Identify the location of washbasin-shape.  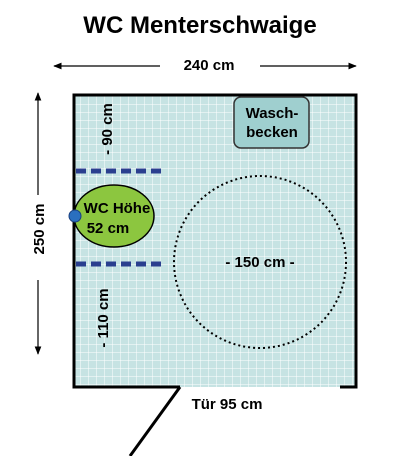
(271, 122).